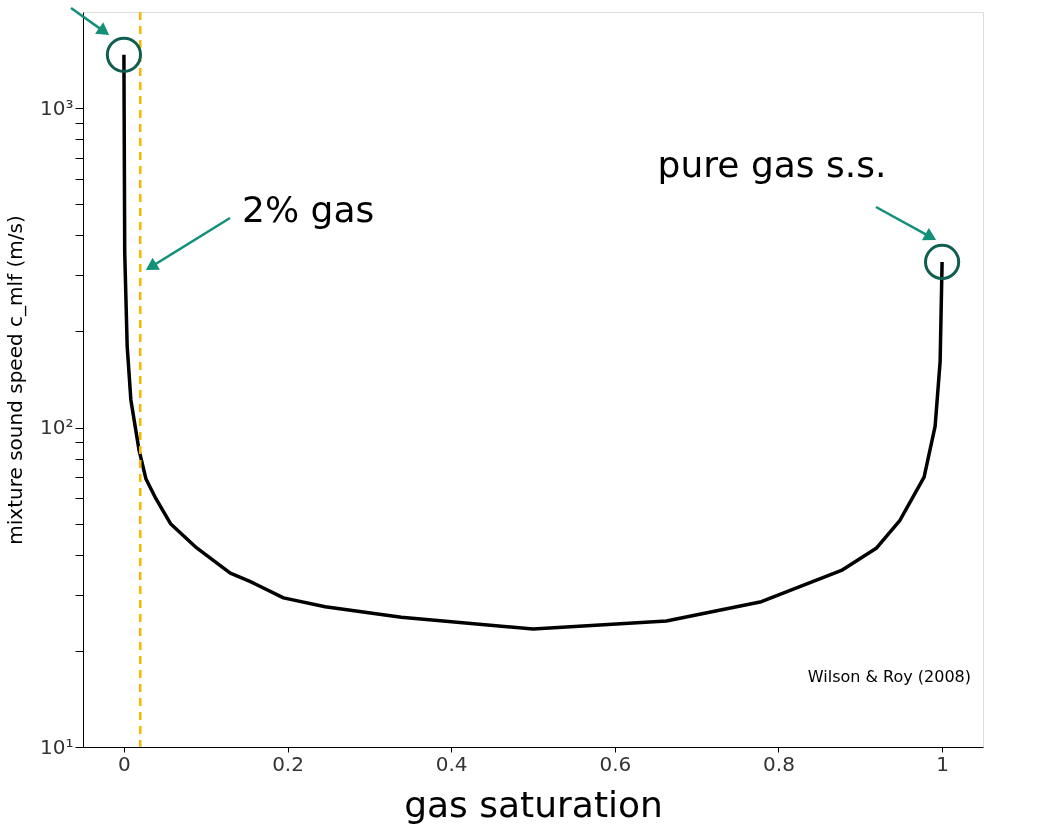  Describe the element at coordinates (57, 427) in the screenshot. I see `y-tick-label: 10²` at that location.